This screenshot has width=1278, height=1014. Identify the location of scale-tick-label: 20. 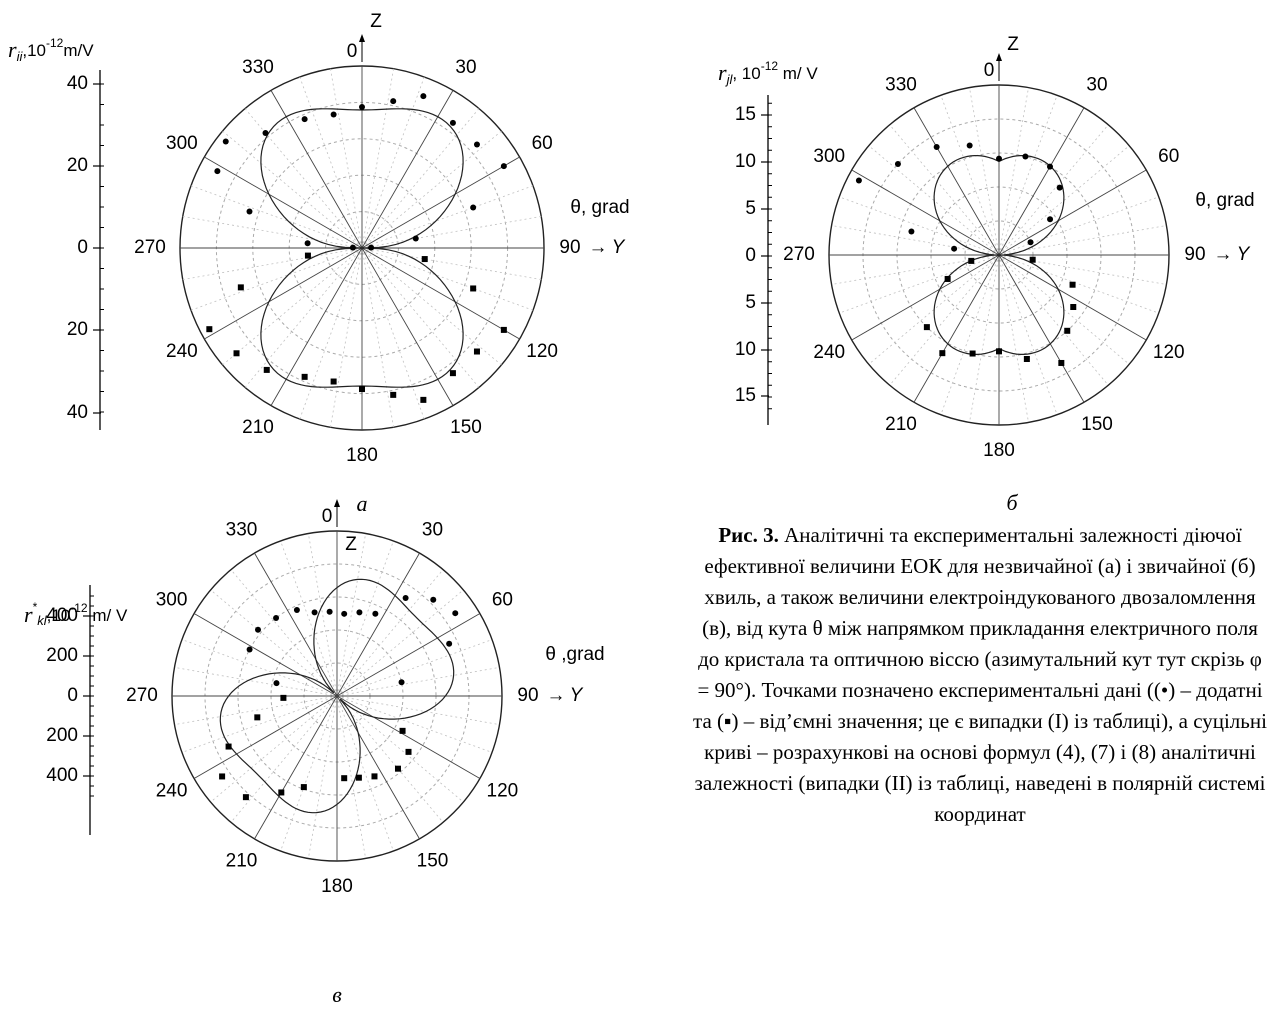
(77, 329).